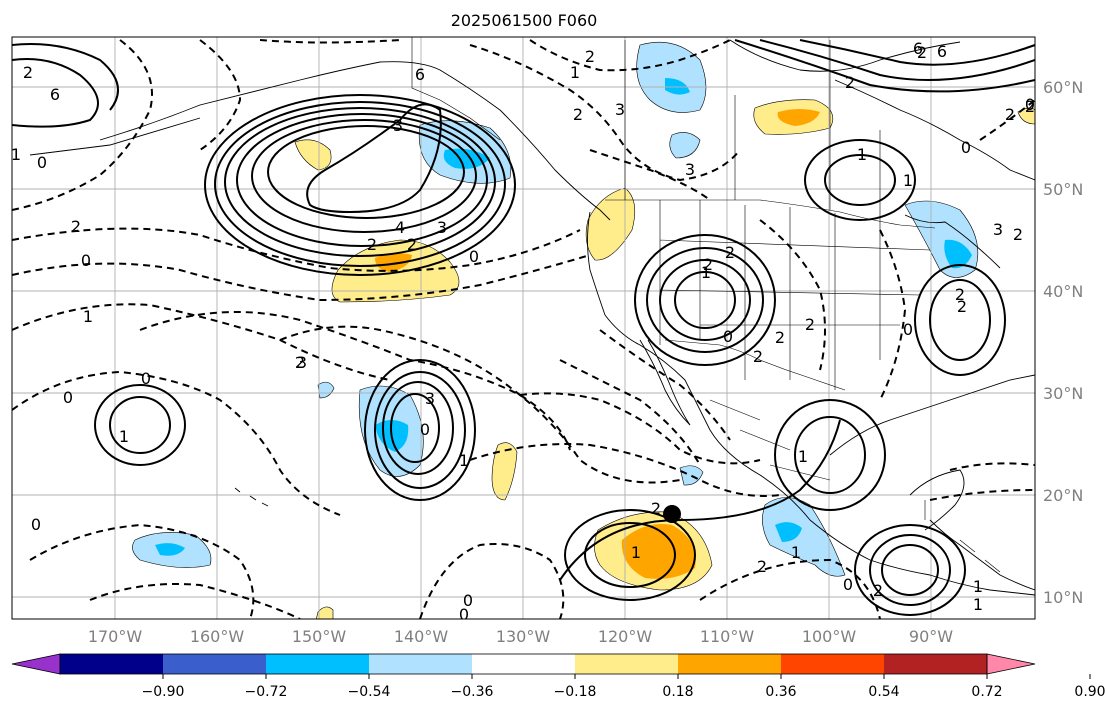 This screenshot has width=1105, height=712. Describe the element at coordinates (752, 131) in the screenshot. I see `border-canada-provinces` at that location.